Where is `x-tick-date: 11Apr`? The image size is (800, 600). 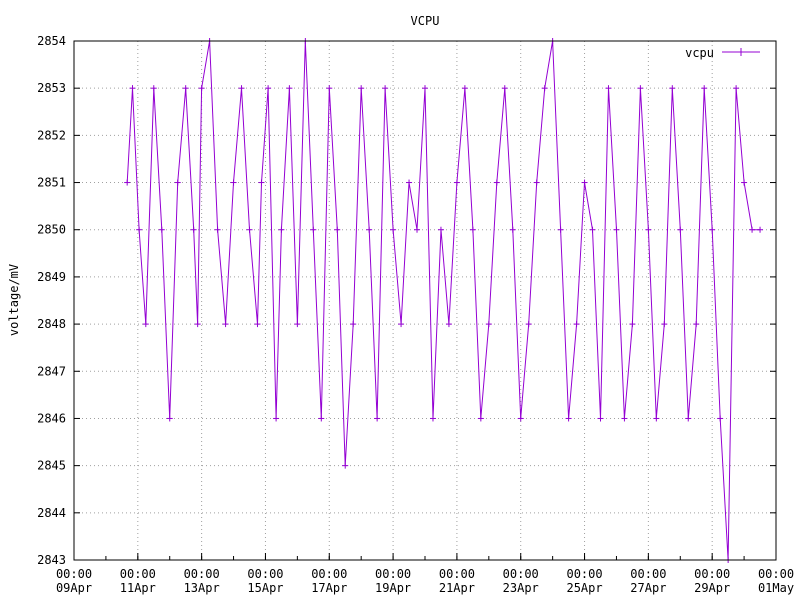
x-tick-date: 11Apr is located at coordinates (138, 588).